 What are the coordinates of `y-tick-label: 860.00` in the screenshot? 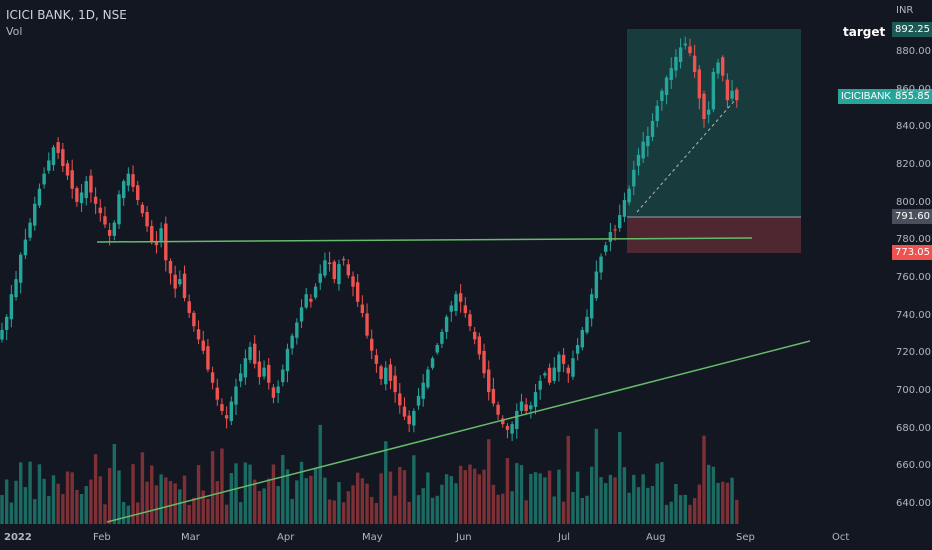 It's located at (913, 89).